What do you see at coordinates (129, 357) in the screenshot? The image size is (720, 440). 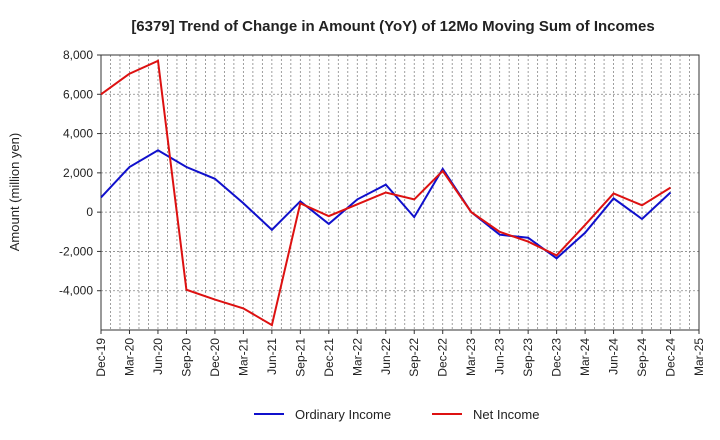 I see `x-tick-label: Mar-20` at bounding box center [129, 357].